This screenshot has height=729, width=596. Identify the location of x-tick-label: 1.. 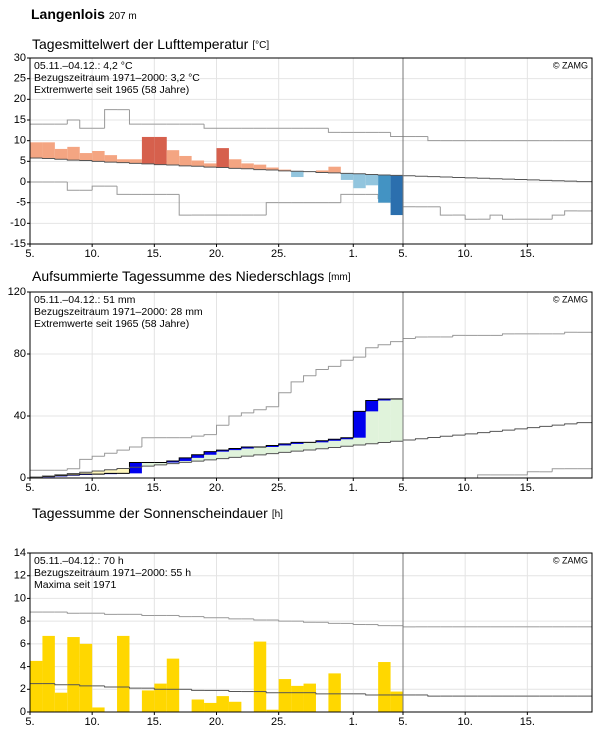
(353, 488).